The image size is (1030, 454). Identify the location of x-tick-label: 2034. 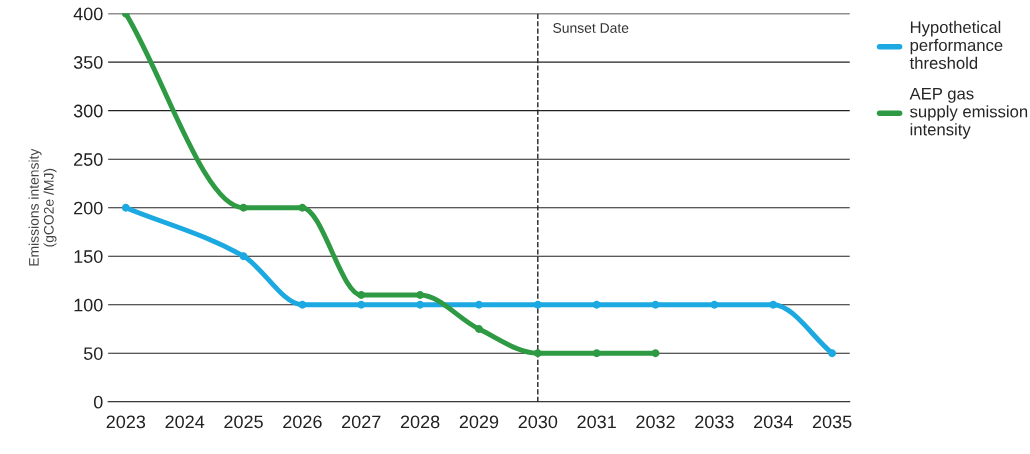
(773, 422).